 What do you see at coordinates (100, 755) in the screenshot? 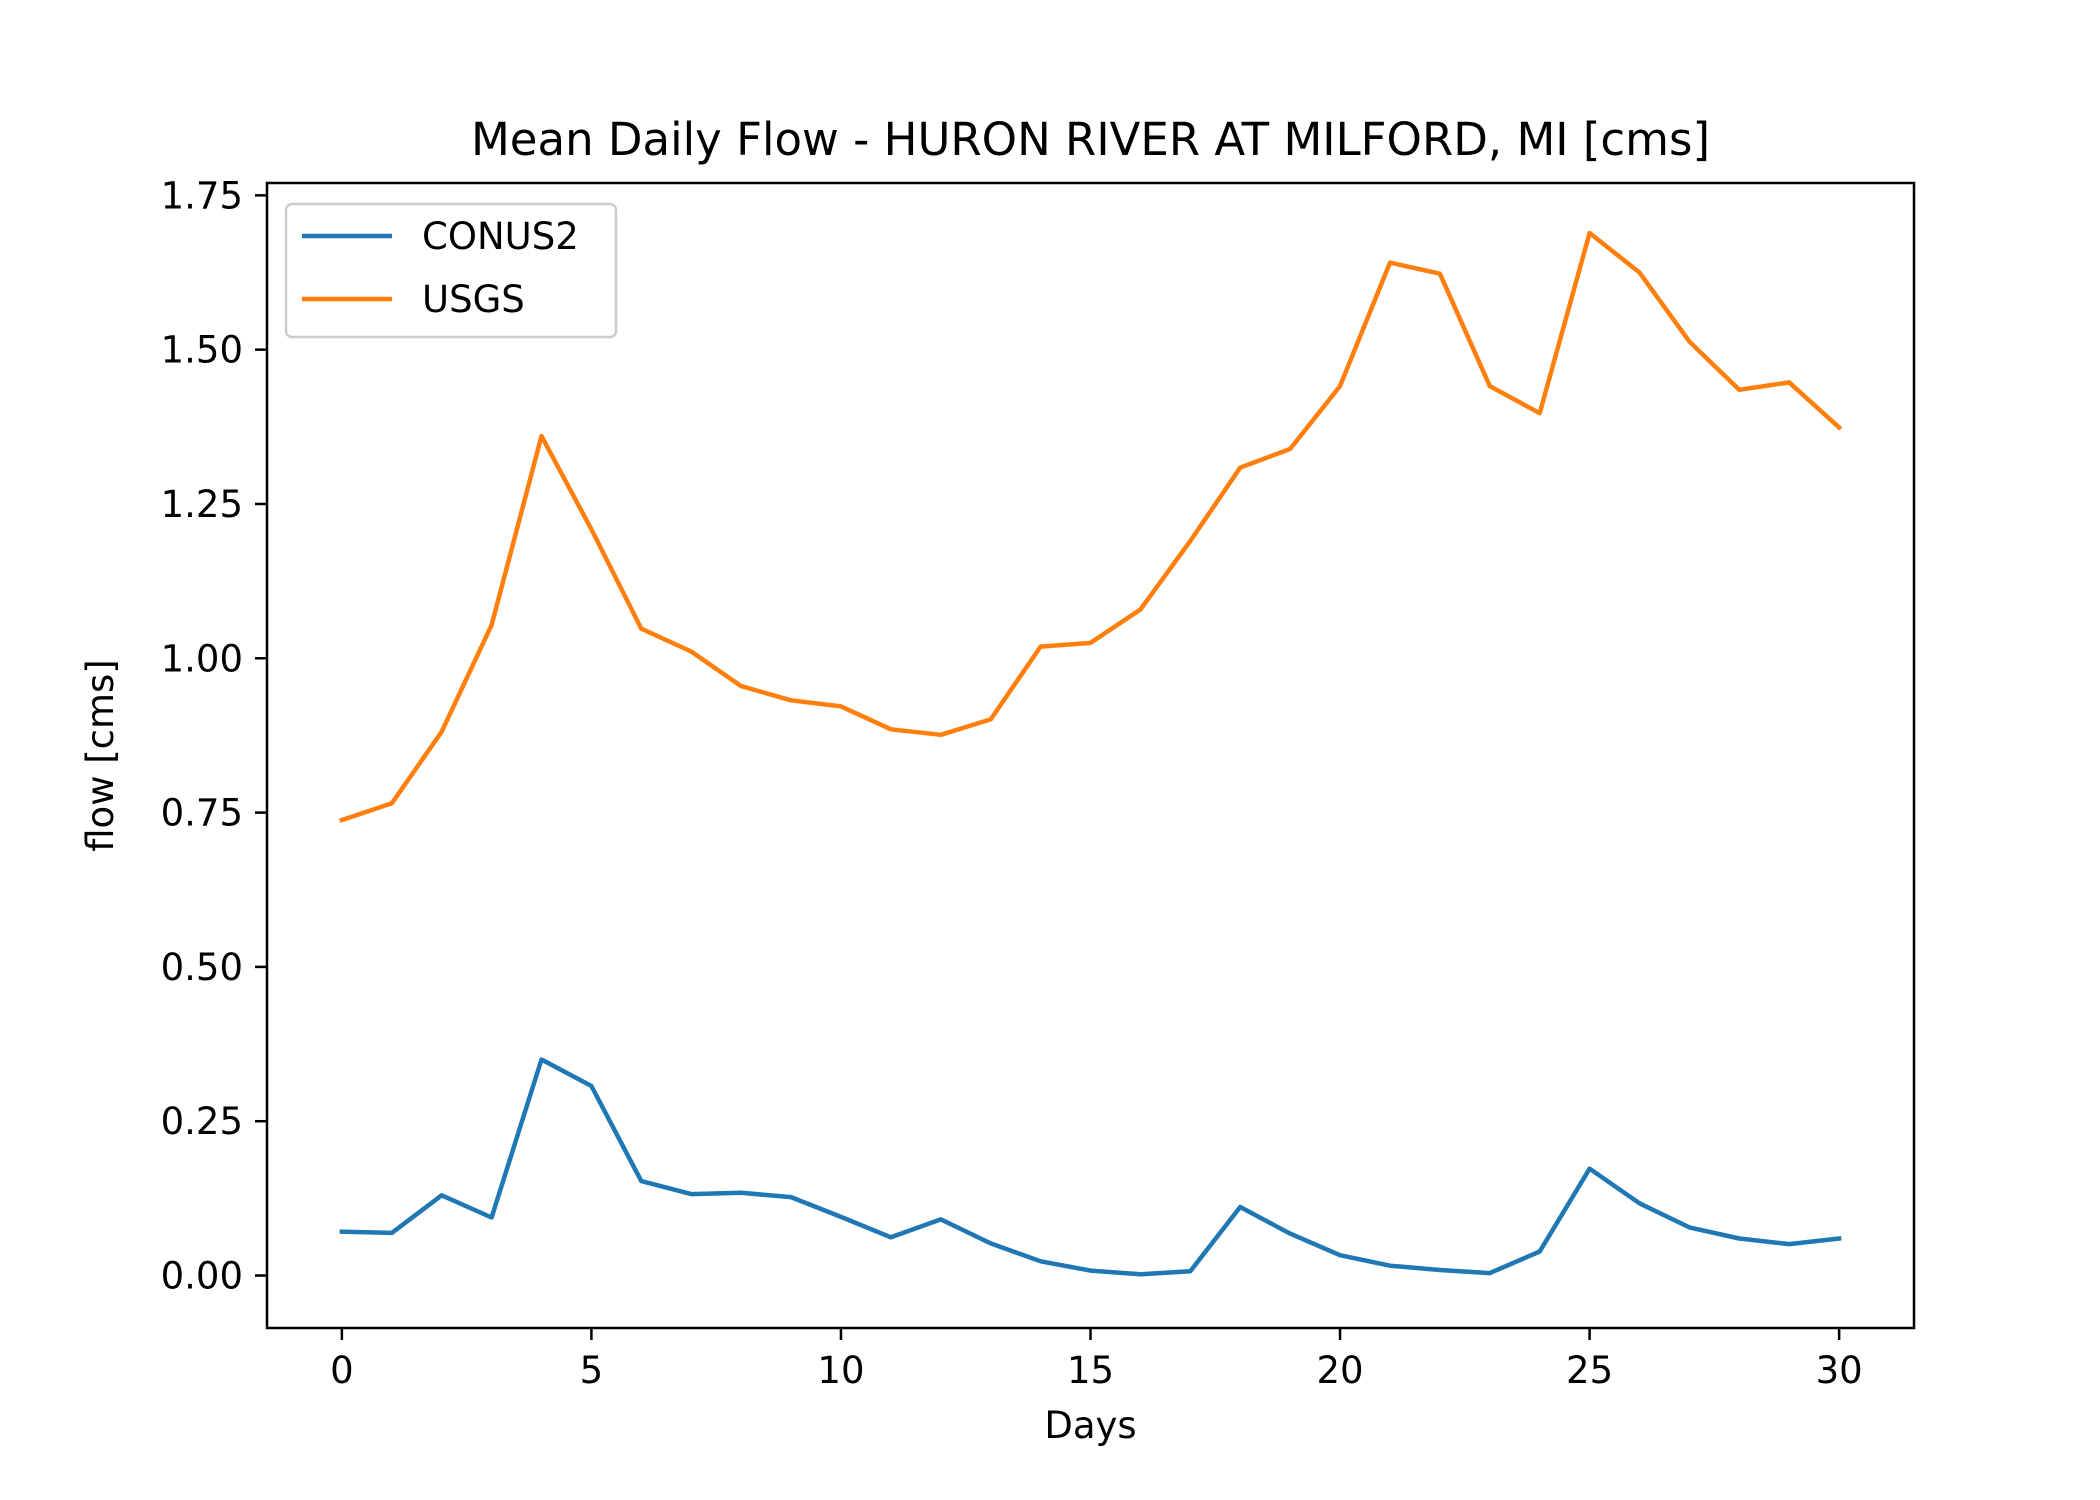
I see `y-axis-title: flow [cms]` at bounding box center [100, 755].